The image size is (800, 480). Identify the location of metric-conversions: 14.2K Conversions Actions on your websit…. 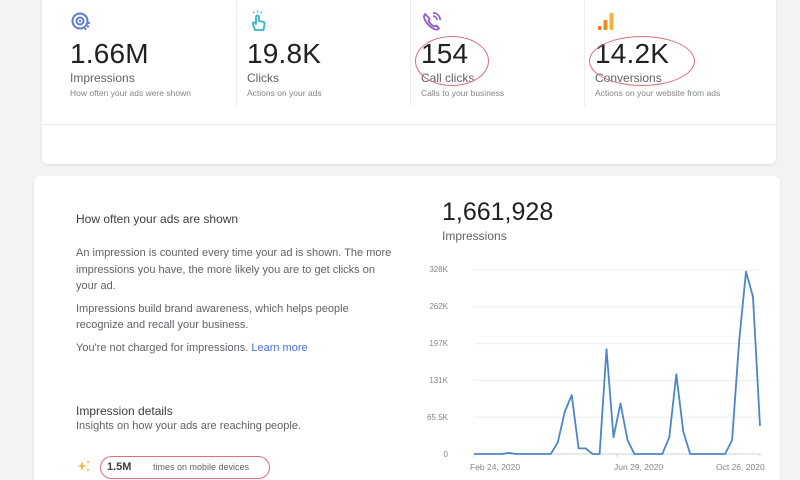
(671, 53).